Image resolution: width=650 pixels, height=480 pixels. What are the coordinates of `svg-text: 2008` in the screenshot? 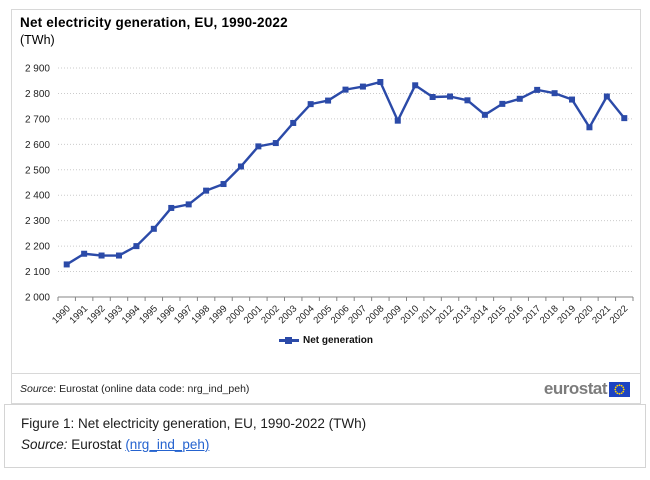 It's located at (375, 314).